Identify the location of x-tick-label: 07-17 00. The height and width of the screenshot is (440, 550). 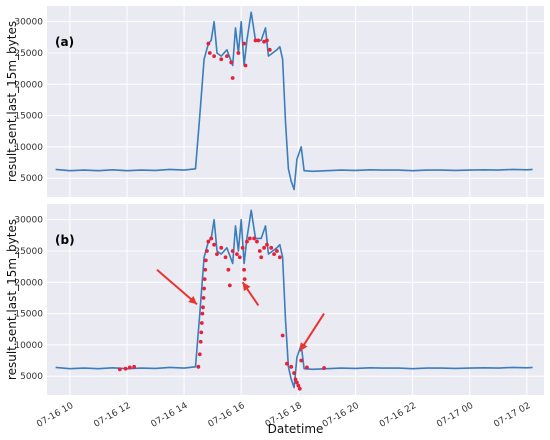
(455, 415).